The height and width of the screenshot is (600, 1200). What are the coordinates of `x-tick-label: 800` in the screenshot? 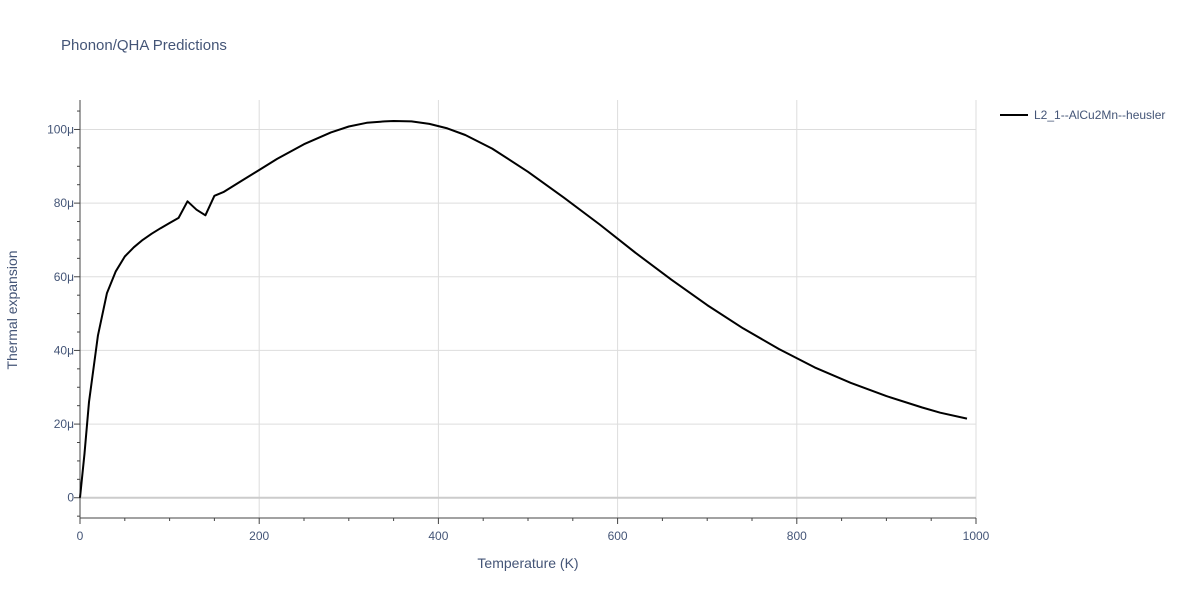 It's located at (797, 536).